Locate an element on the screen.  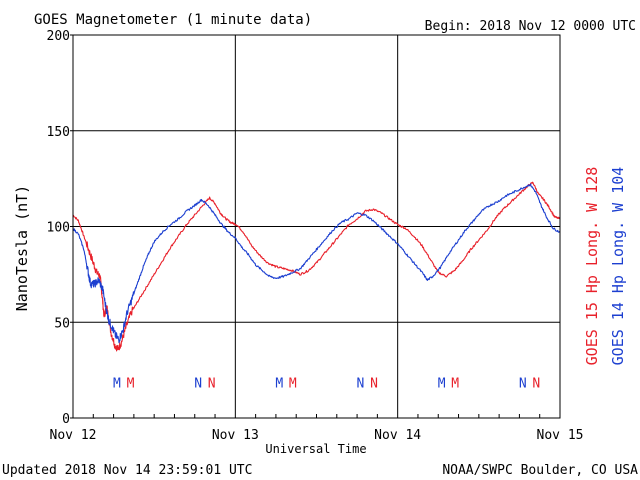
y-tick-label: 150 is located at coordinates (58, 132).